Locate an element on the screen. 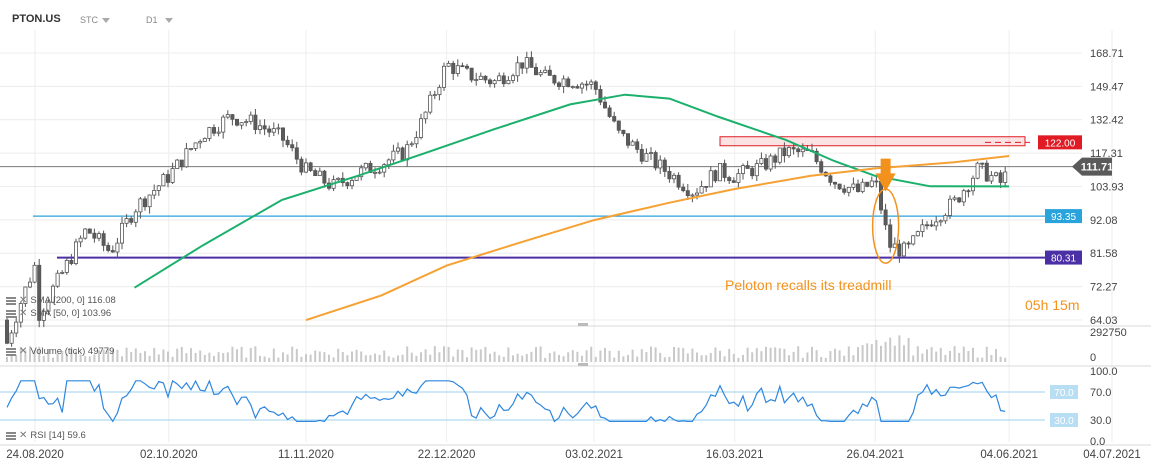 This screenshot has height=472, width=1151. rsi-label: RSI [14] 59.6 is located at coordinates (58, 435).